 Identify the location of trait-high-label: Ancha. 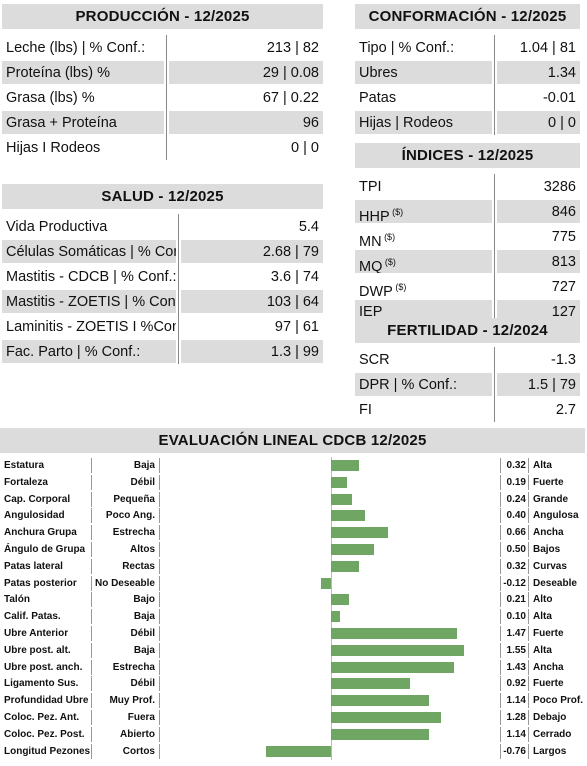
(548, 533).